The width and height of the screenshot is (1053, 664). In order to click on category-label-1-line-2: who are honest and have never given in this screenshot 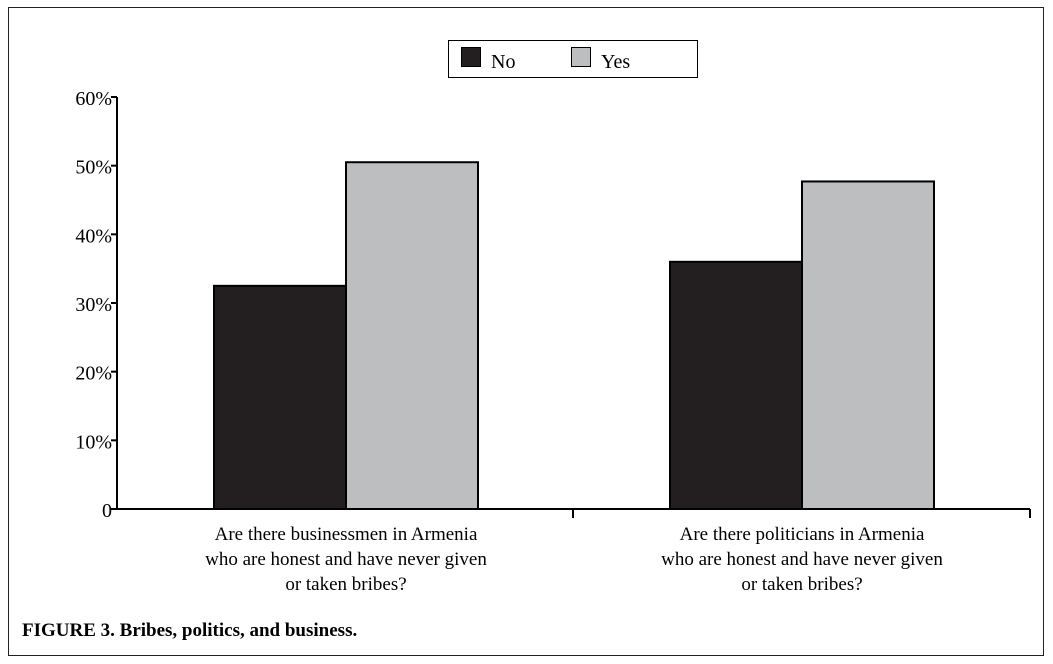, I will do `click(346, 559)`.